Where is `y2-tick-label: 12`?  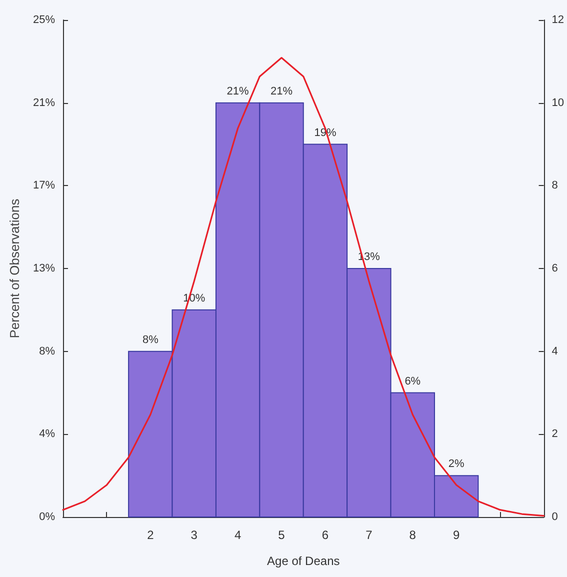 y2-tick-label: 12 is located at coordinates (558, 20).